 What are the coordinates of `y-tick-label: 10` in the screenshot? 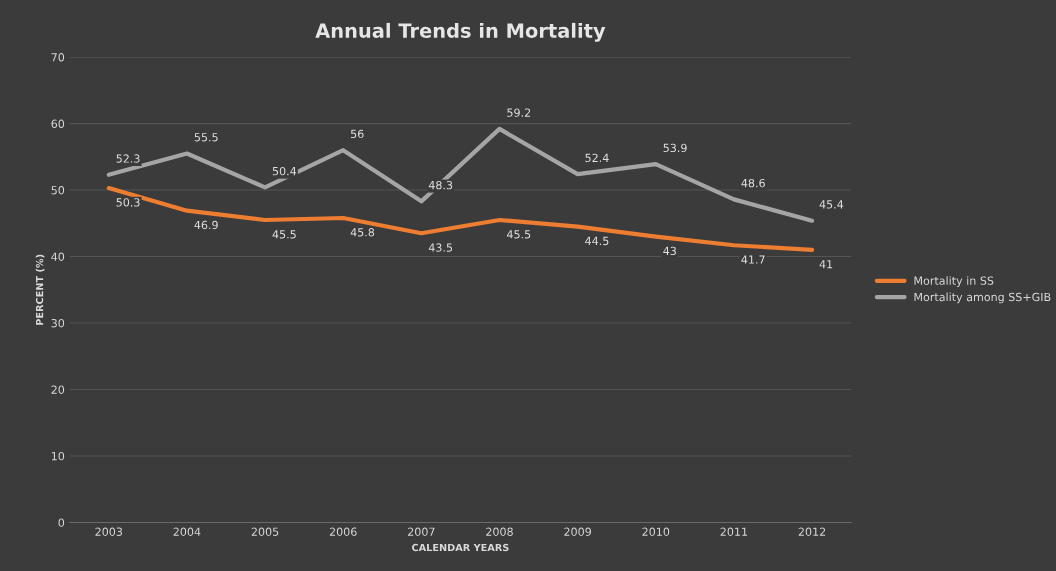 It's located at (58, 456).